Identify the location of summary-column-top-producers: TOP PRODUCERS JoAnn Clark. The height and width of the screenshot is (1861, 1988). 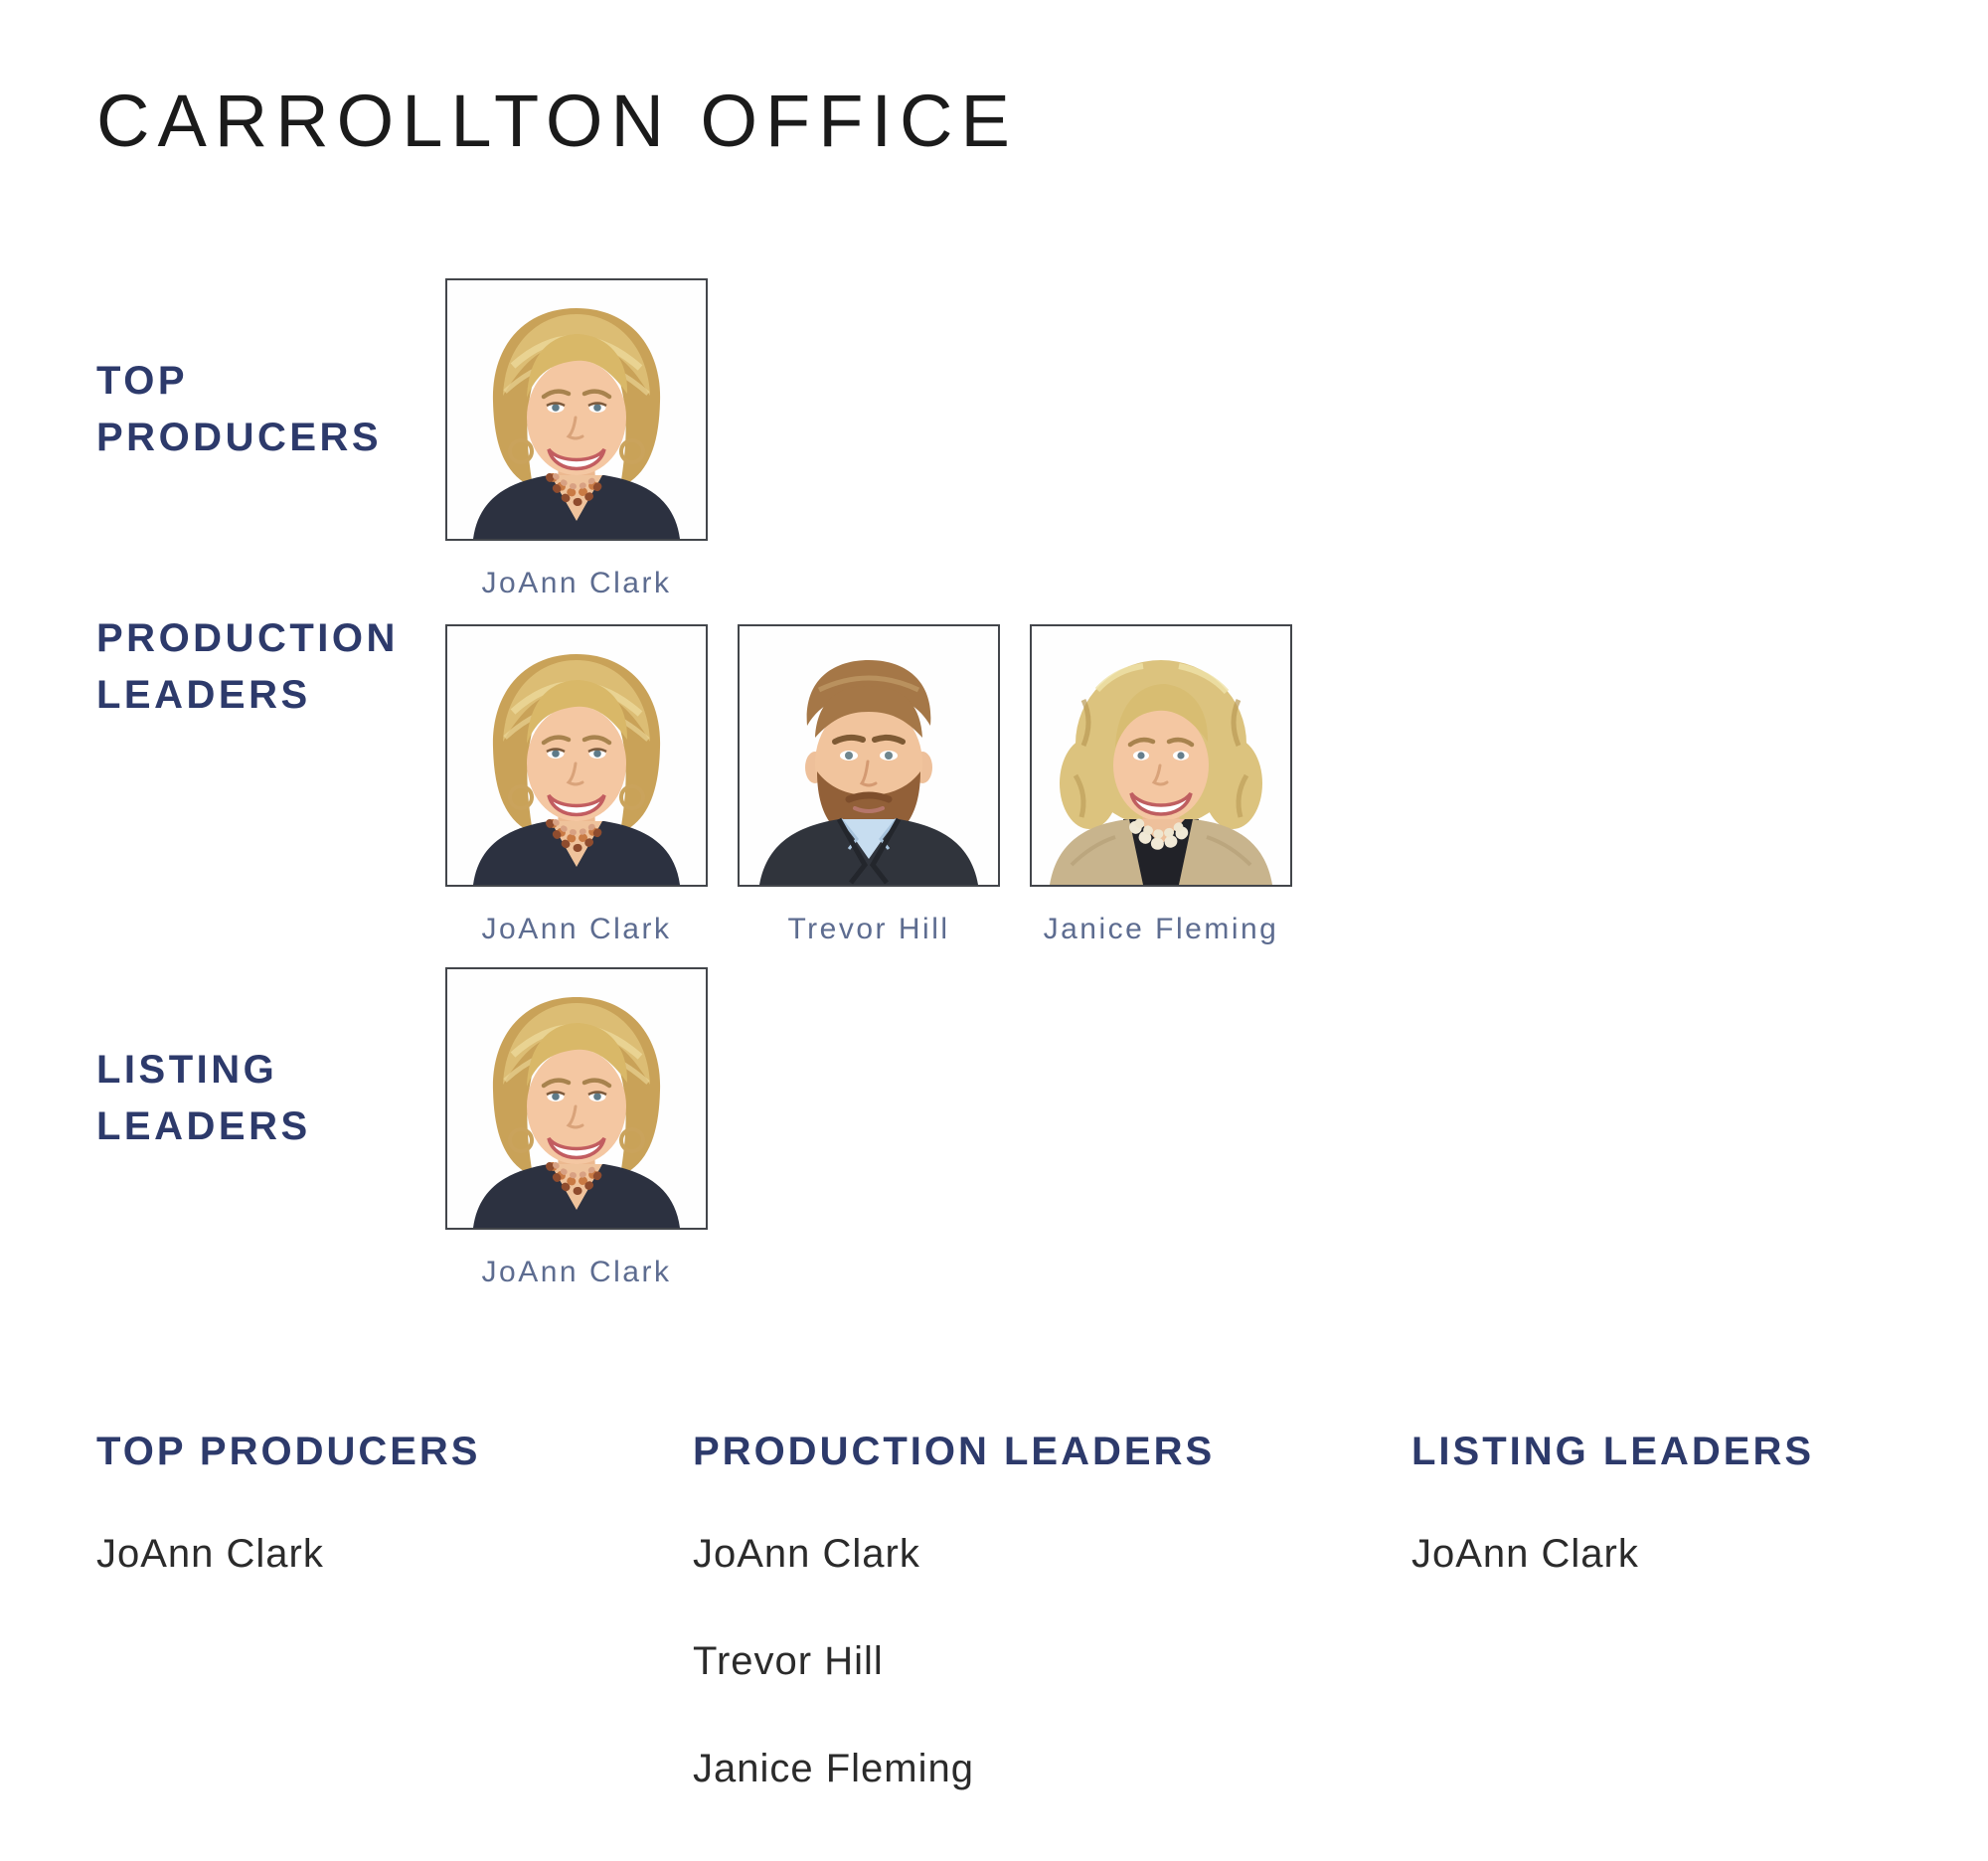
(394, 1640).